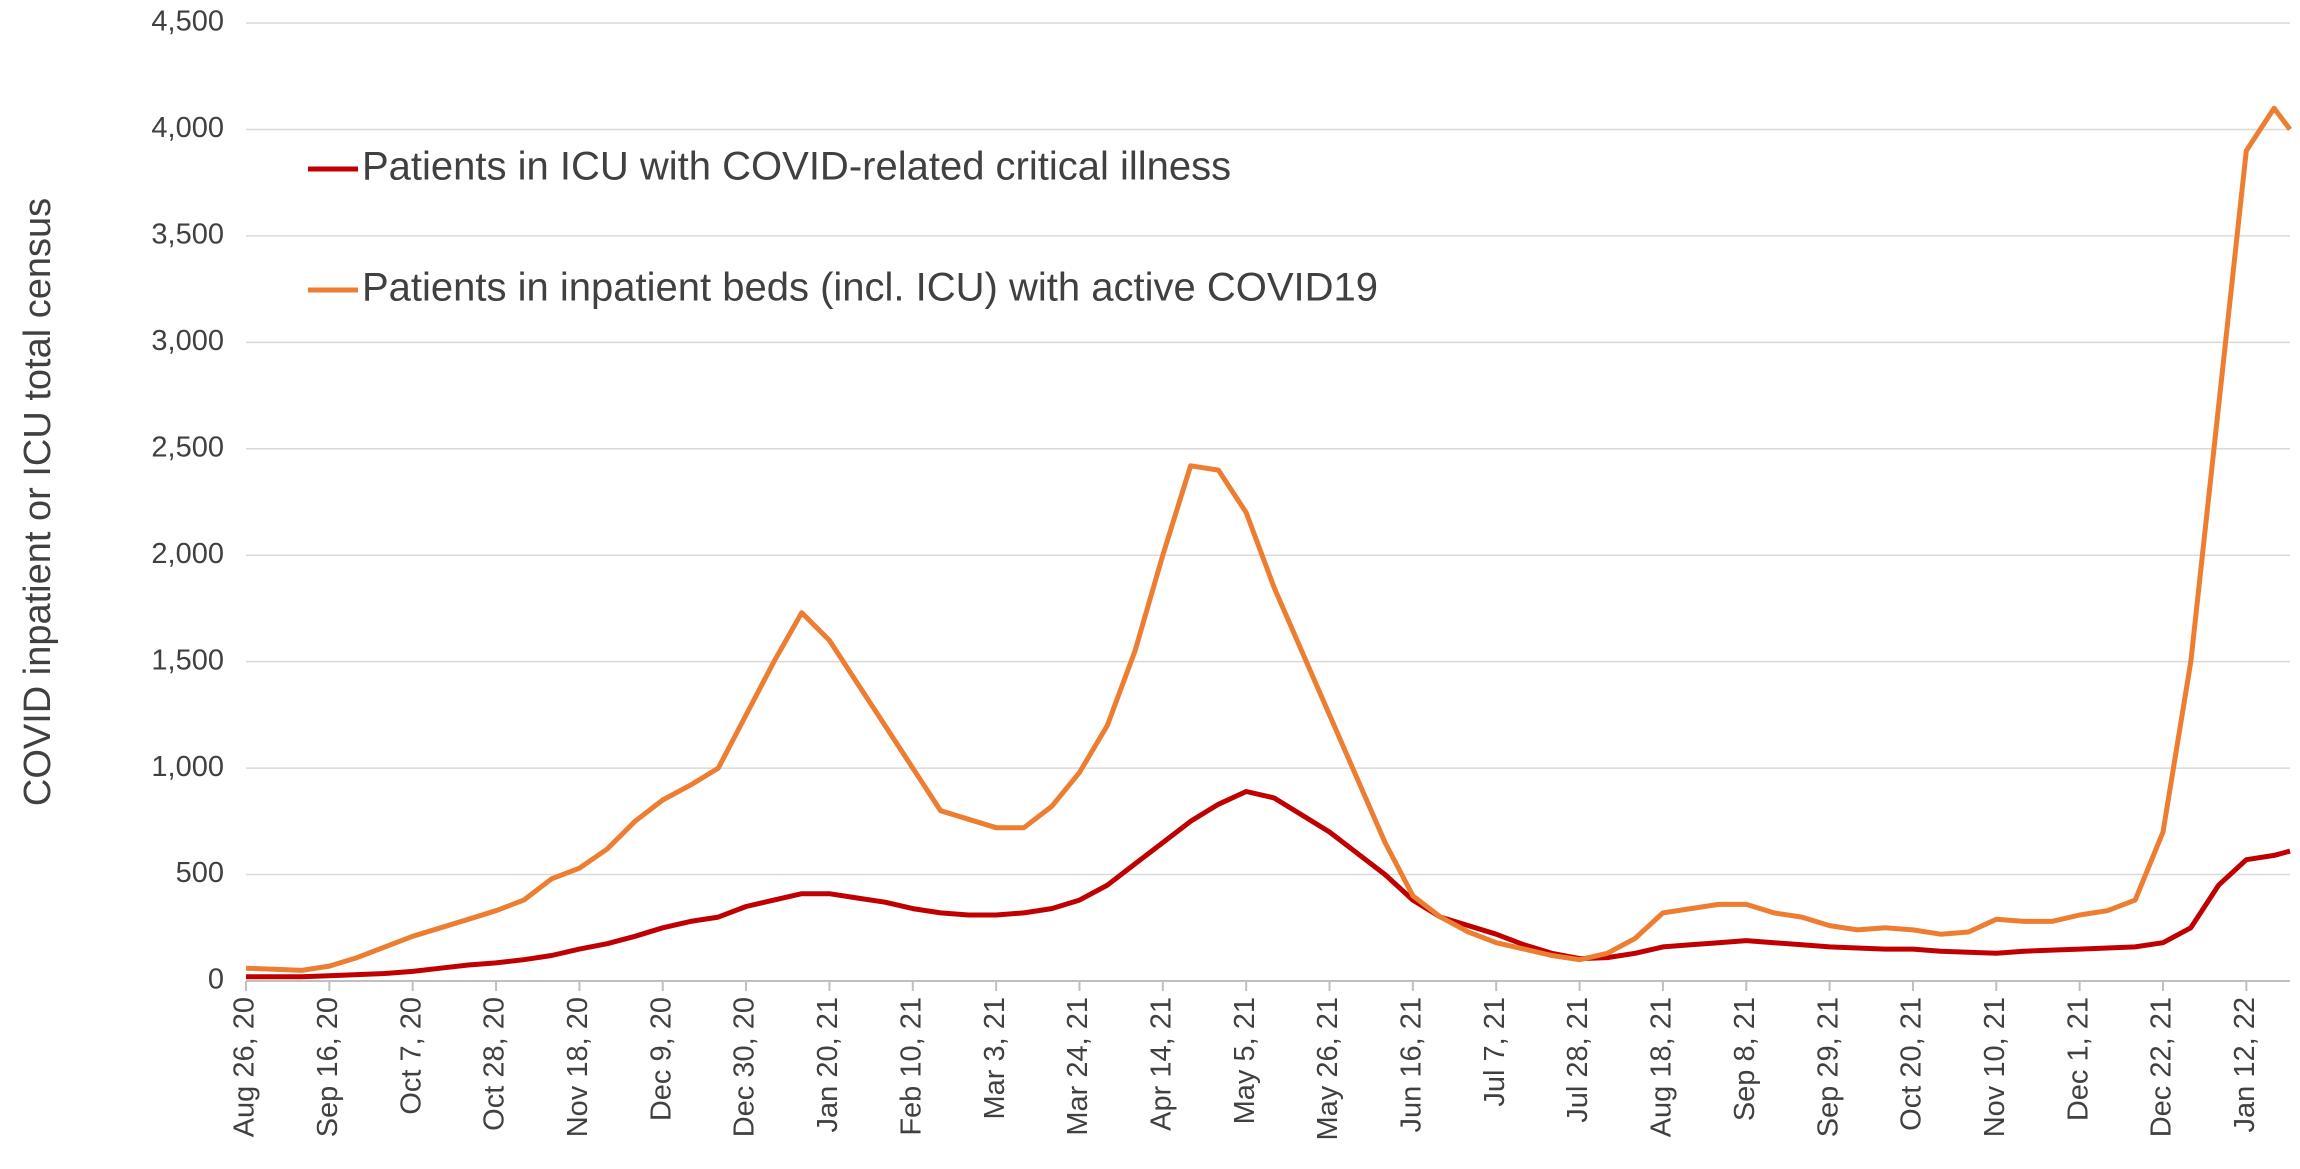  What do you see at coordinates (2078, 1059) in the screenshot?
I see `x-tick-label: Dec 1, 21` at bounding box center [2078, 1059].